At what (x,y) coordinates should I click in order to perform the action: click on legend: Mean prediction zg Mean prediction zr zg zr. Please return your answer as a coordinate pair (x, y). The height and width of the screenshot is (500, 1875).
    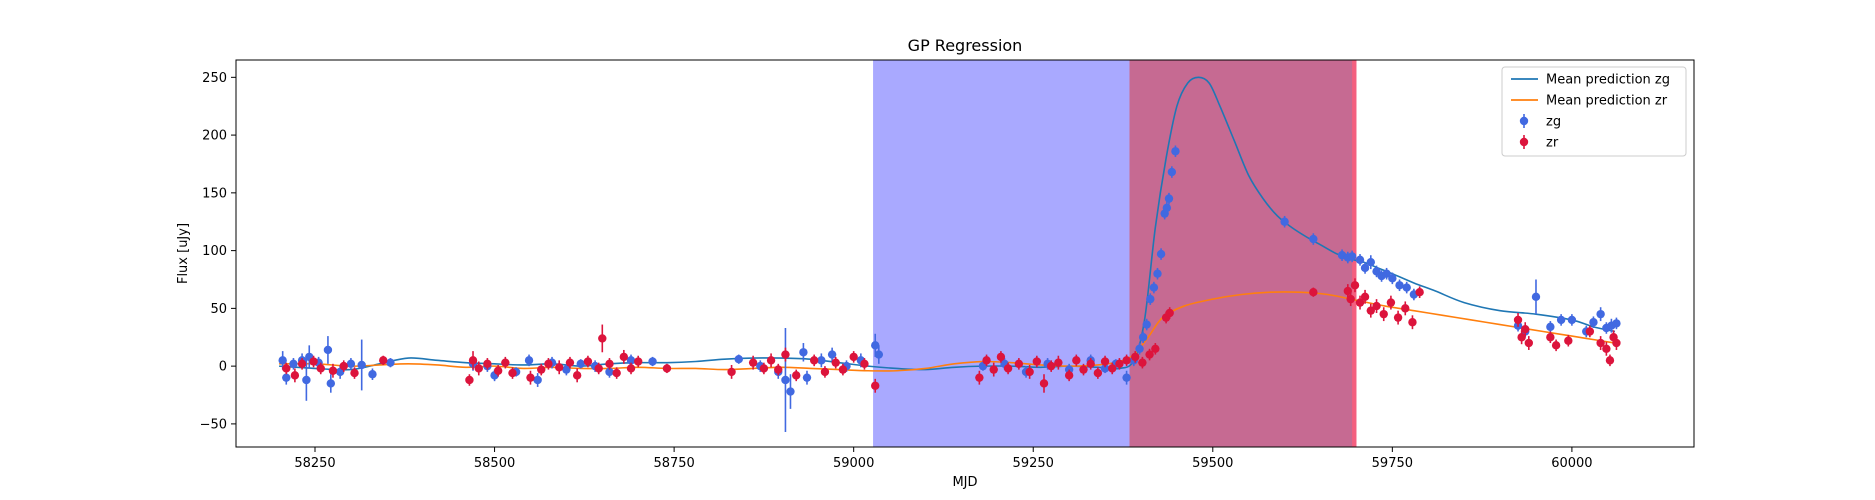
    Looking at the image, I should click on (1594, 111).